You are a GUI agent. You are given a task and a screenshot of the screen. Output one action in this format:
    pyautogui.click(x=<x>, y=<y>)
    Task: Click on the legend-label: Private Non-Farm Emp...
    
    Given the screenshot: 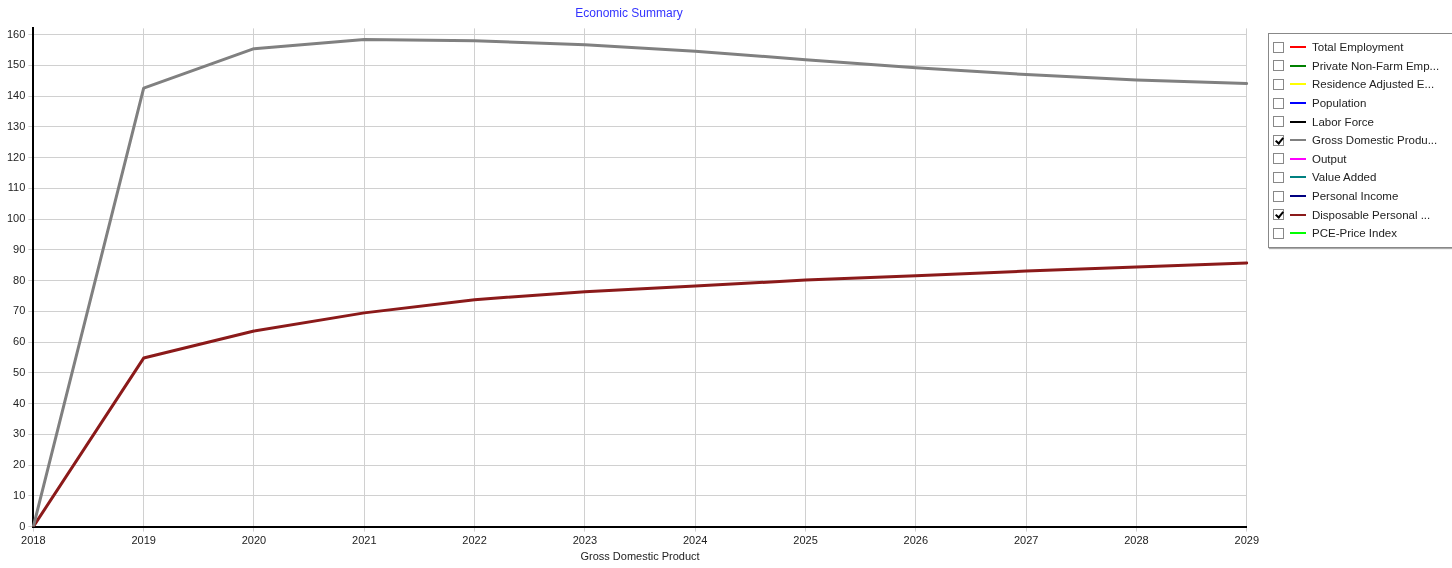 What is the action you would take?
    pyautogui.click(x=1376, y=65)
    